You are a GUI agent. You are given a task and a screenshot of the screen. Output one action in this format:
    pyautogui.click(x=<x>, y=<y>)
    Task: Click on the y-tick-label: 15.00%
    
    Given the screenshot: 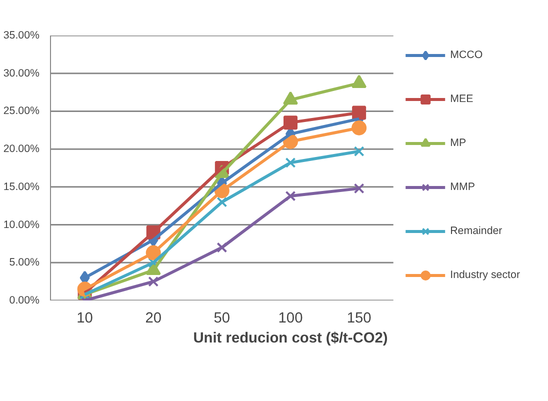 What is the action you would take?
    pyautogui.click(x=21, y=186)
    